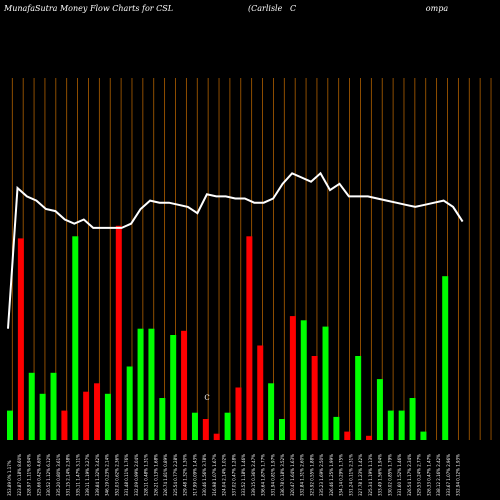 This screenshot has height=500, width=500. Describe the element at coordinates (29, 475) in the screenshot. I see `x-tick-label: 328.97 1.11% 8.94%` at that location.